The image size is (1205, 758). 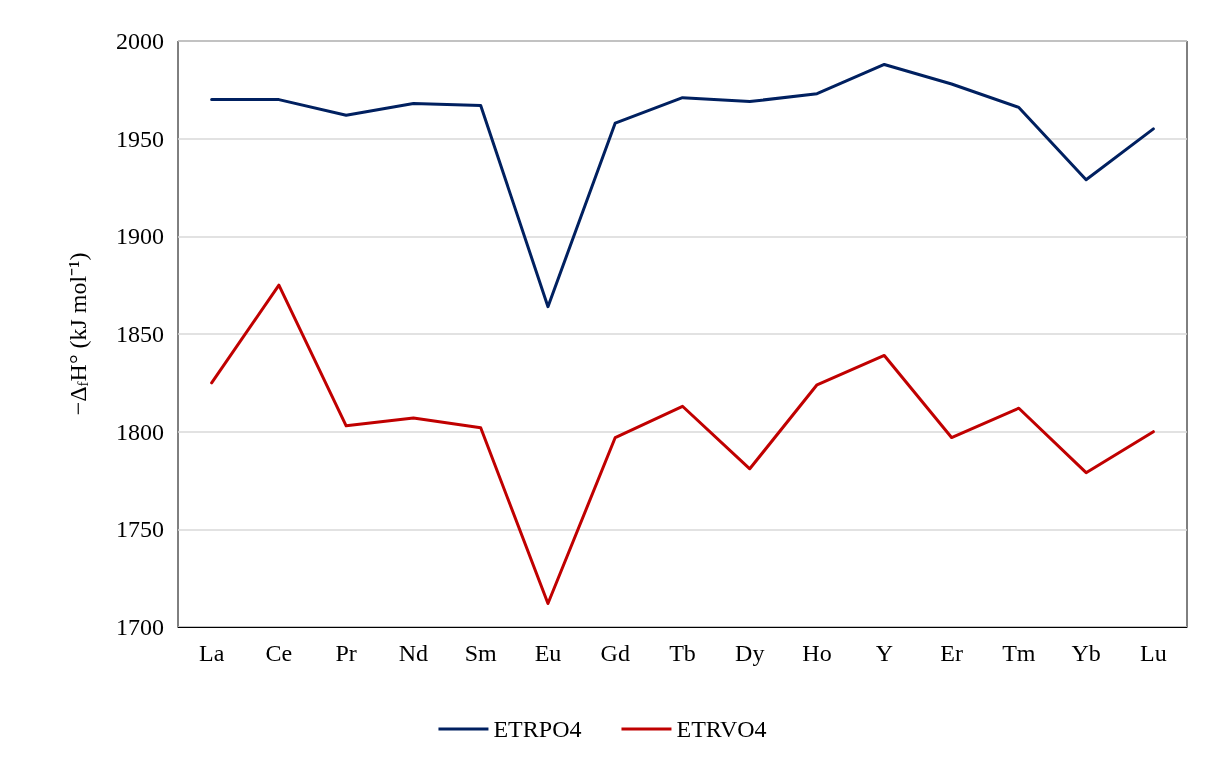 What do you see at coordinates (682, 653) in the screenshot?
I see `x-tick-label: Tb` at bounding box center [682, 653].